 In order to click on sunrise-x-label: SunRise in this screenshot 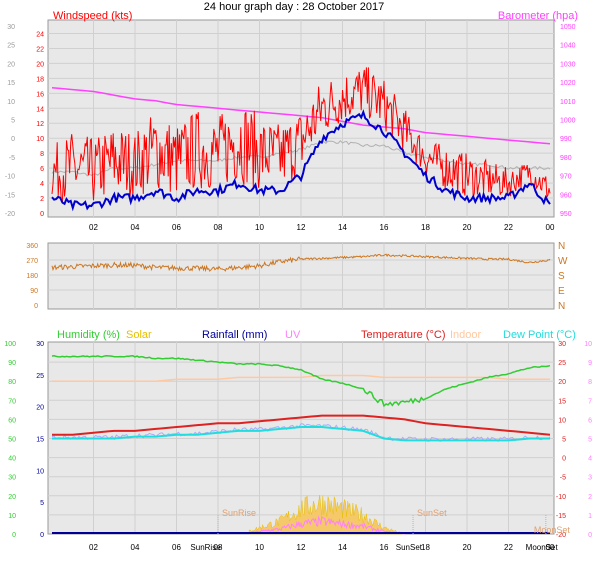, I will do `click(205, 547)`.